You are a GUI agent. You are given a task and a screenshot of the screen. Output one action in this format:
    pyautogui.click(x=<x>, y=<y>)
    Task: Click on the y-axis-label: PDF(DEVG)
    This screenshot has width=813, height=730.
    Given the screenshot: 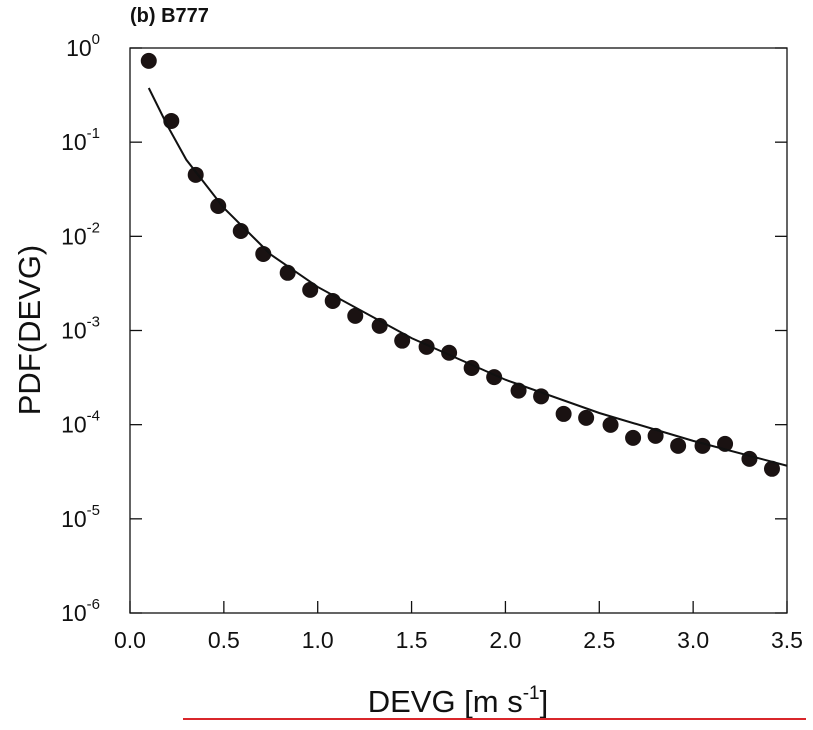 What is the action you would take?
    pyautogui.click(x=29, y=330)
    